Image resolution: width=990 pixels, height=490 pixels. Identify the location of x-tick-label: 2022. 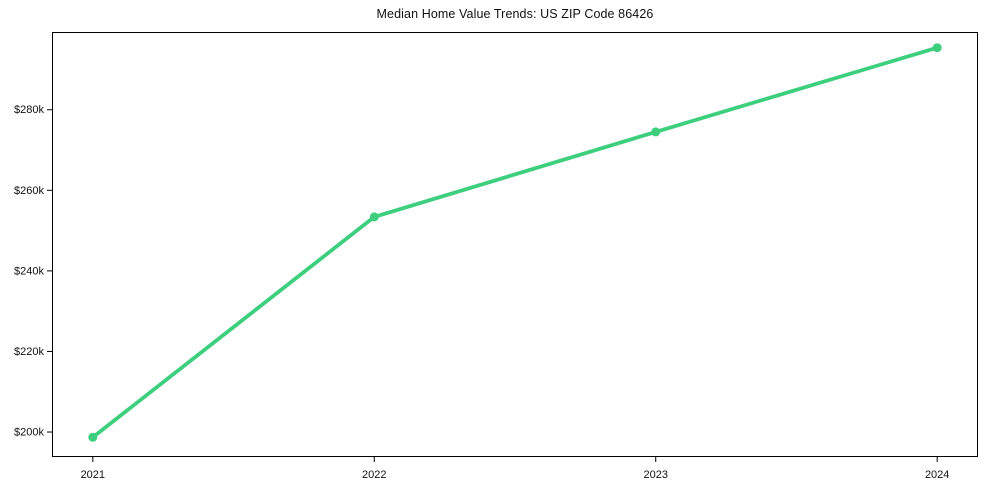
(374, 475).